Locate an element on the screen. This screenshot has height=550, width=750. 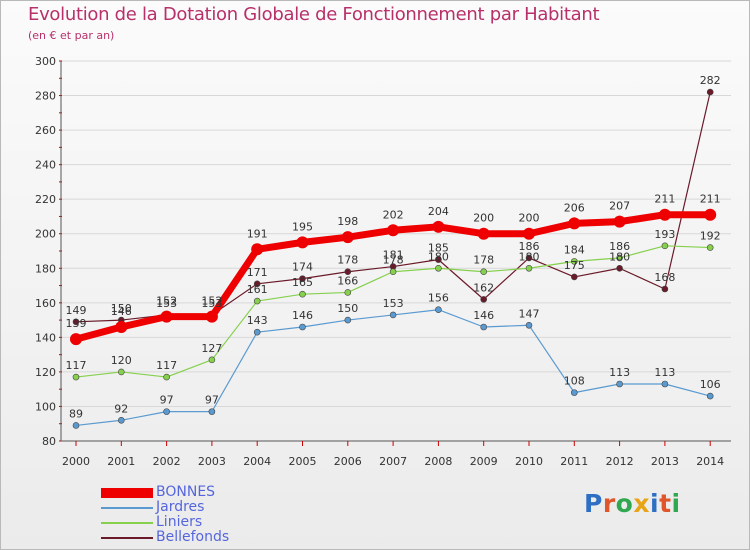
data-label-jardres: 89 is located at coordinates (76, 413).